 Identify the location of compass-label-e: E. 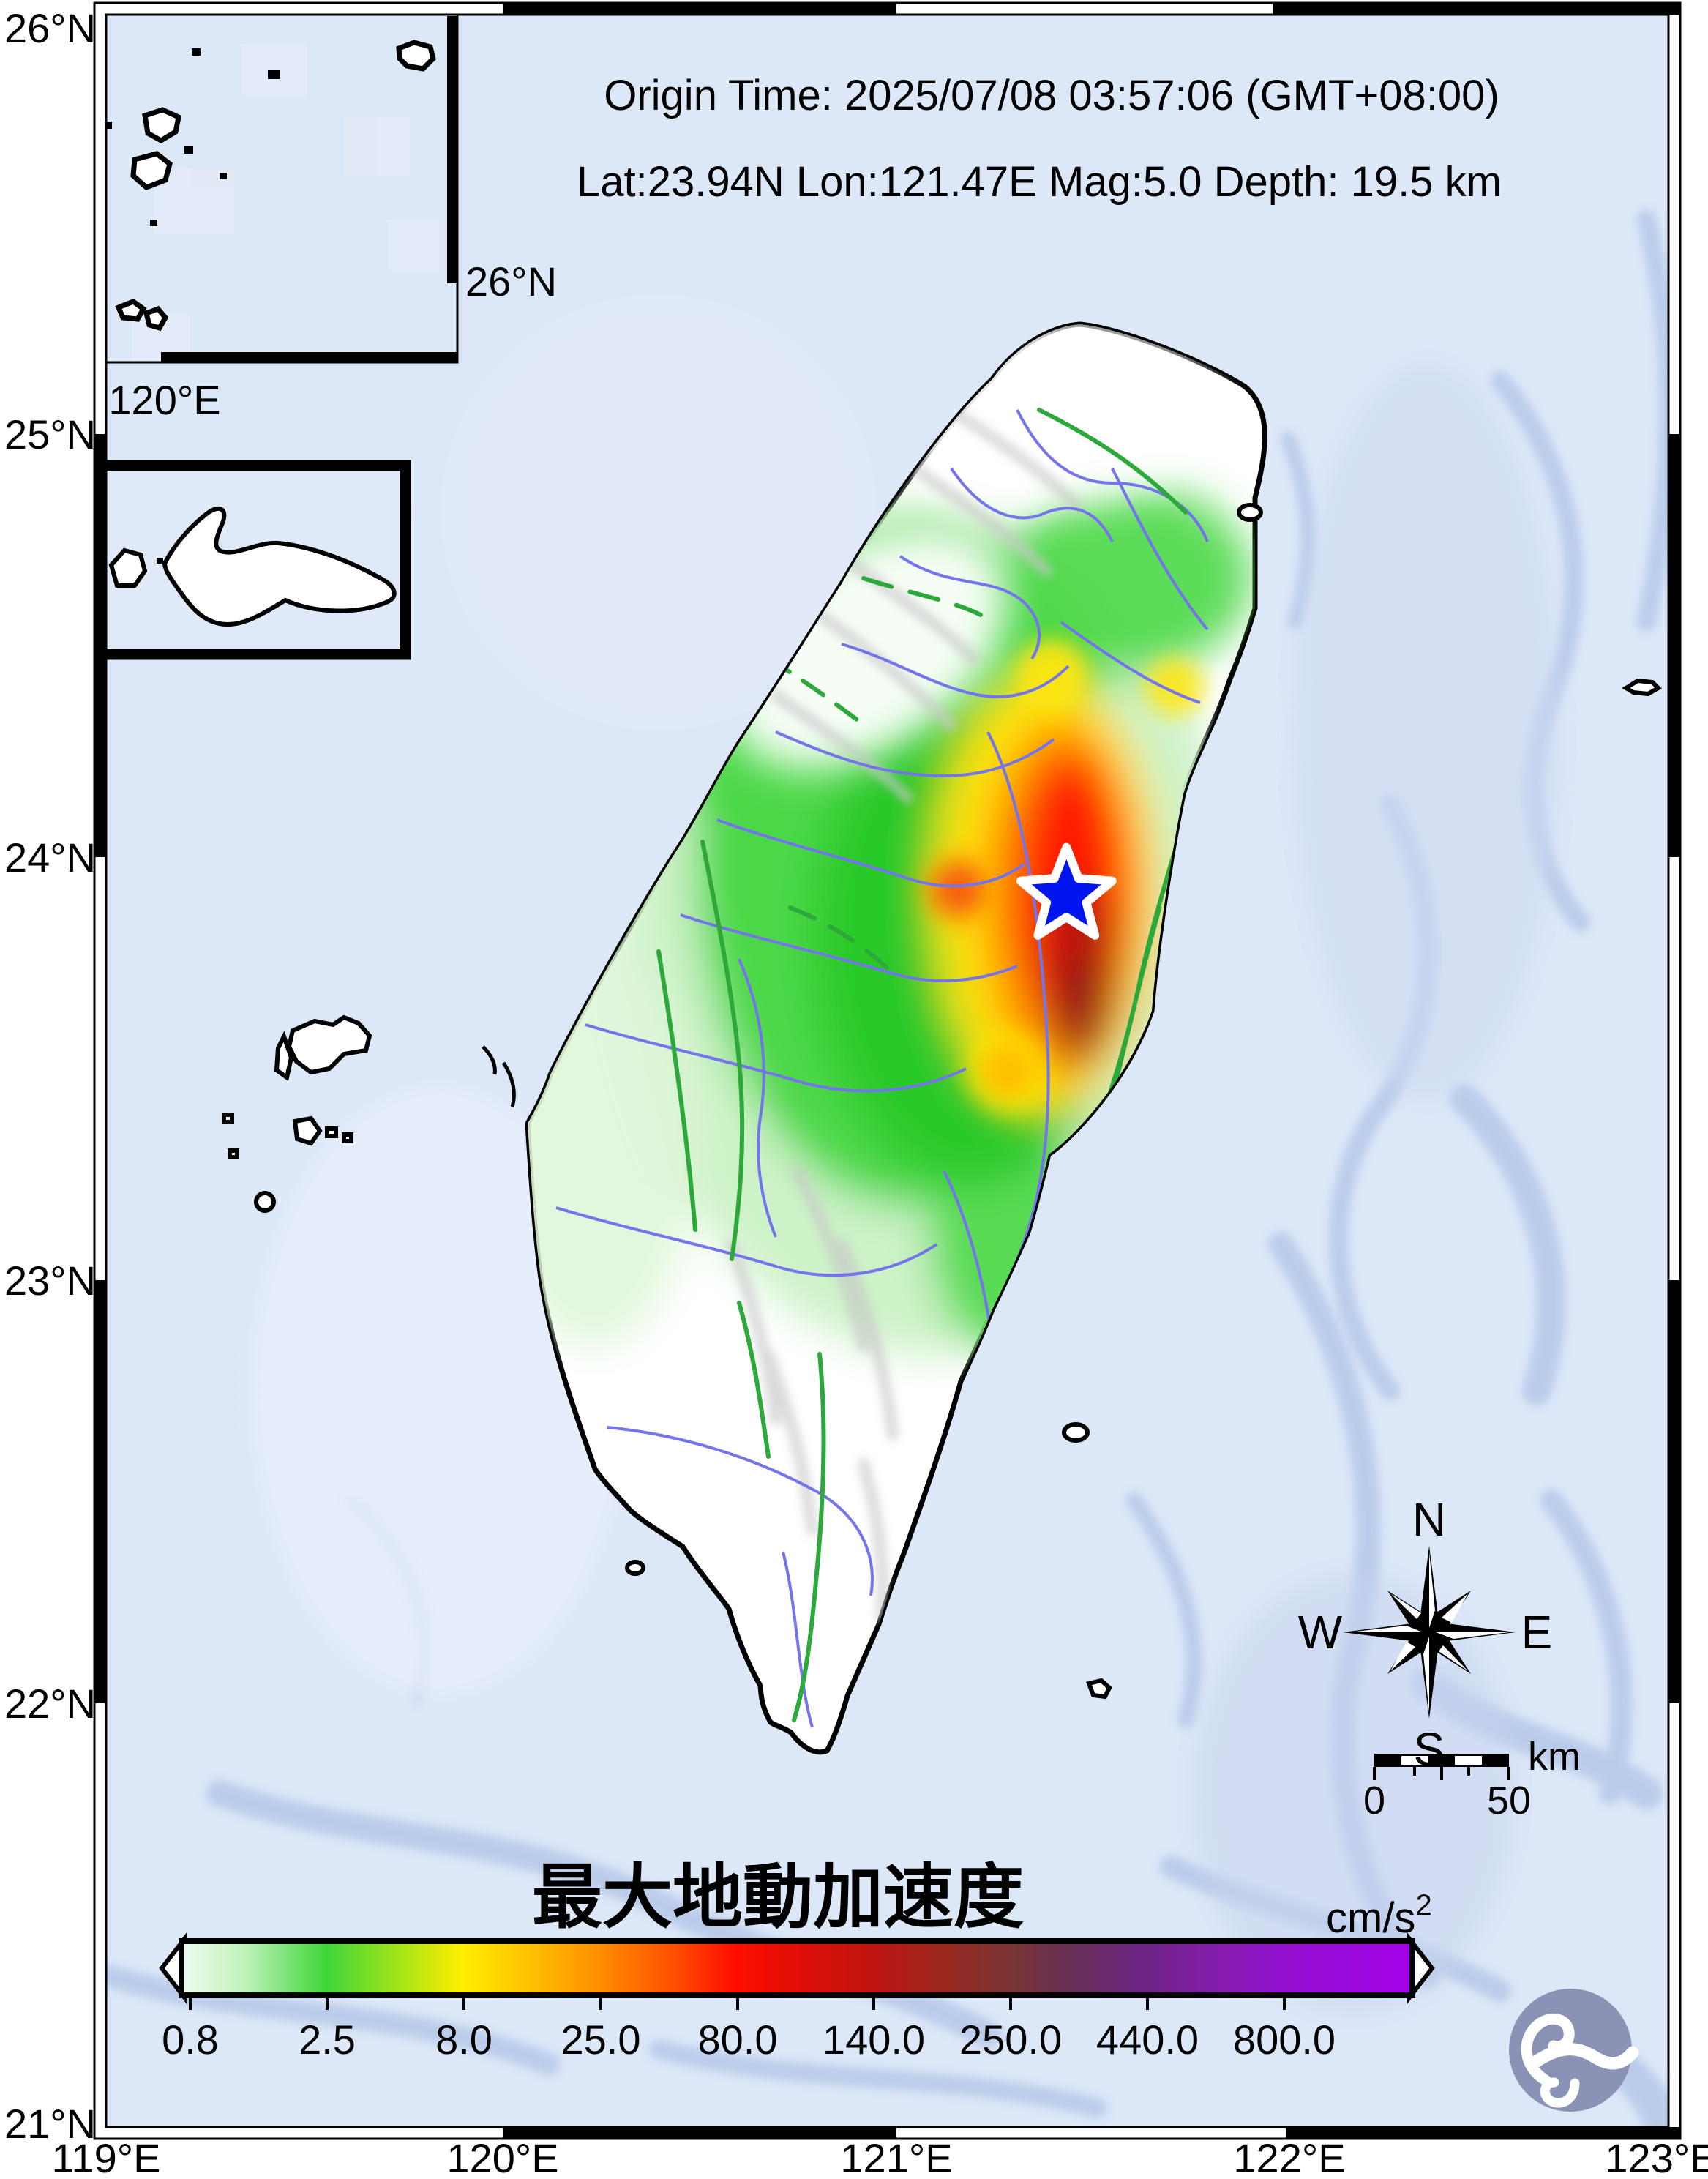
(1537, 1633).